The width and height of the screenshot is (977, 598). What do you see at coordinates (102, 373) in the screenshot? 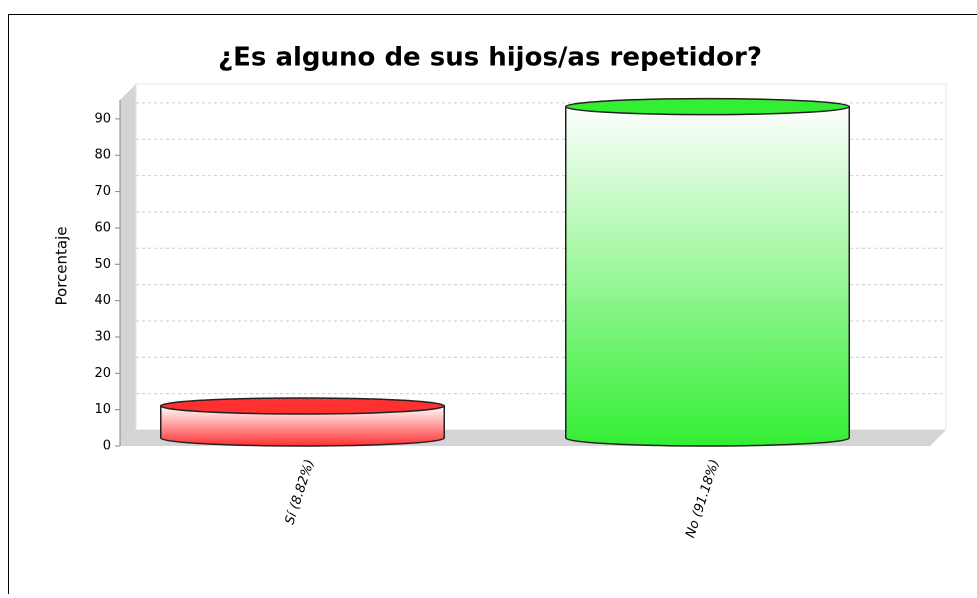
I see `y-tick-label: 20` at bounding box center [102, 373].